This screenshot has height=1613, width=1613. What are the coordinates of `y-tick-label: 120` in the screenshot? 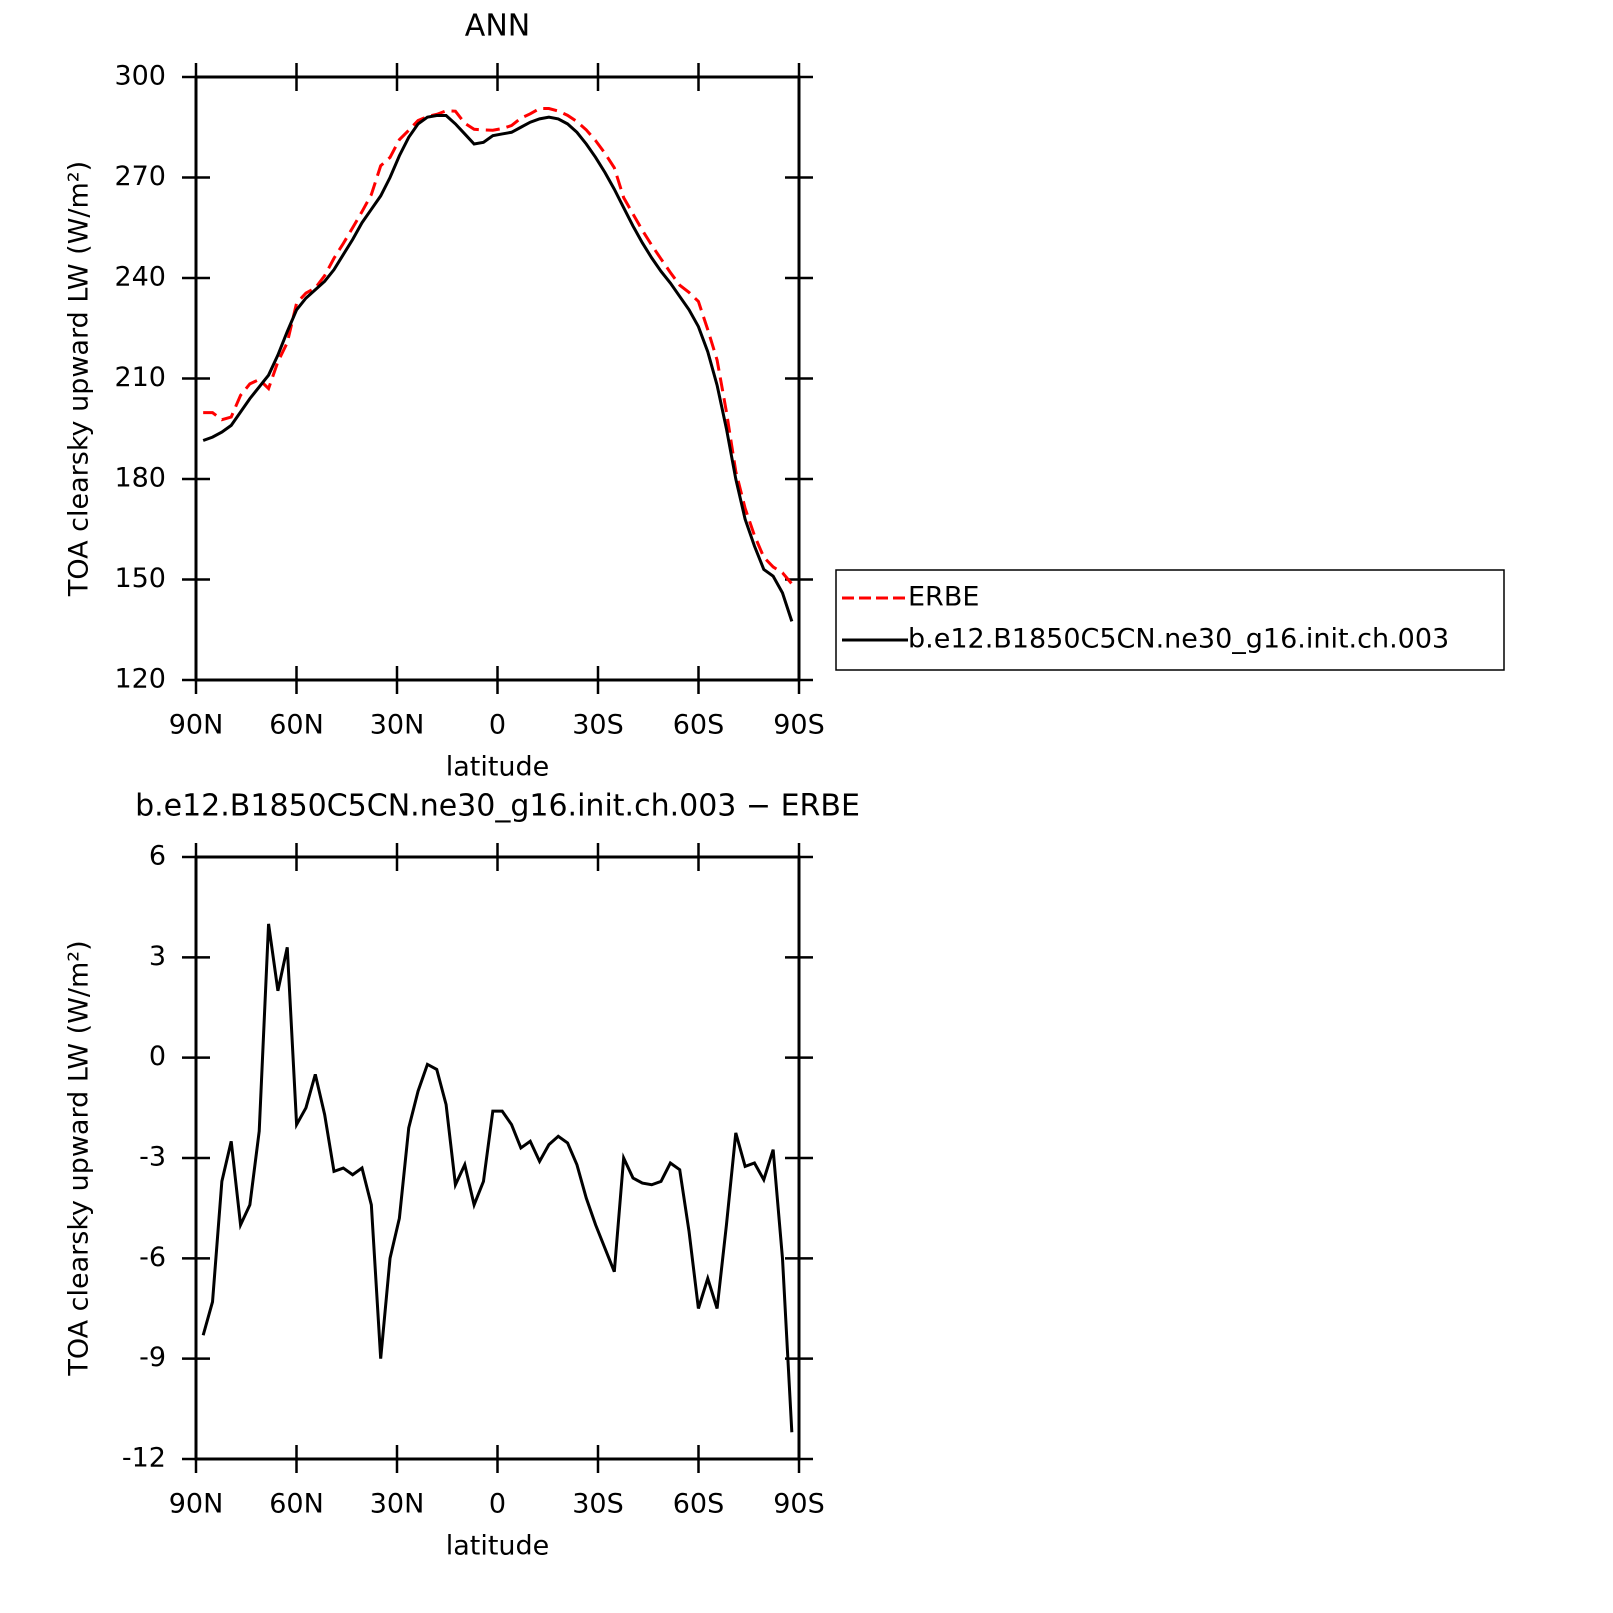 It's located at (140, 679).